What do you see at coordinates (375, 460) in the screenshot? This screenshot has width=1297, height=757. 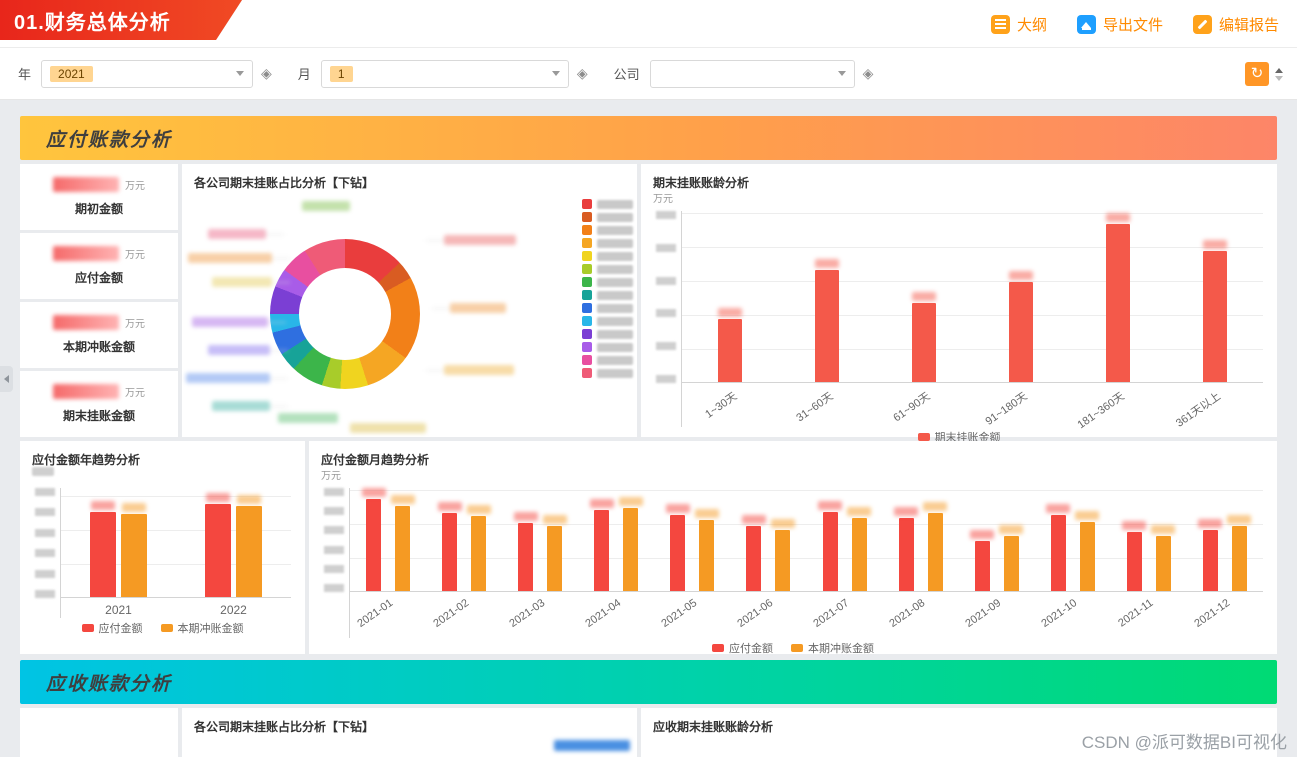 I see `chart-title: 应付金额月趋势分析` at bounding box center [375, 460].